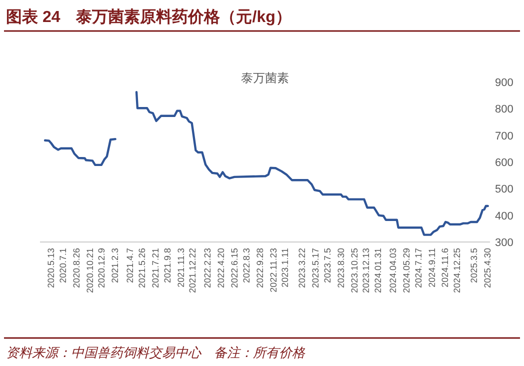  Describe the element at coordinates (418, 268) in the screenshot. I see `x-tick-label: 2024.7.17` at that location.